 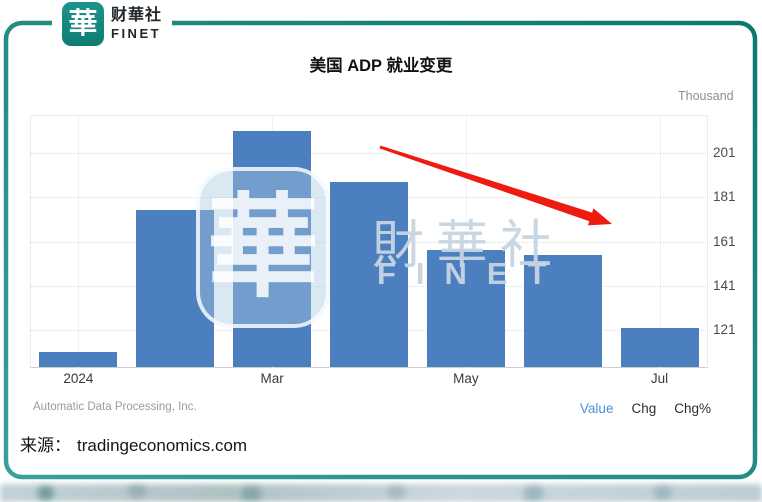 What do you see at coordinates (692, 408) in the screenshot?
I see `tab-chg-pct: Chg%` at bounding box center [692, 408].